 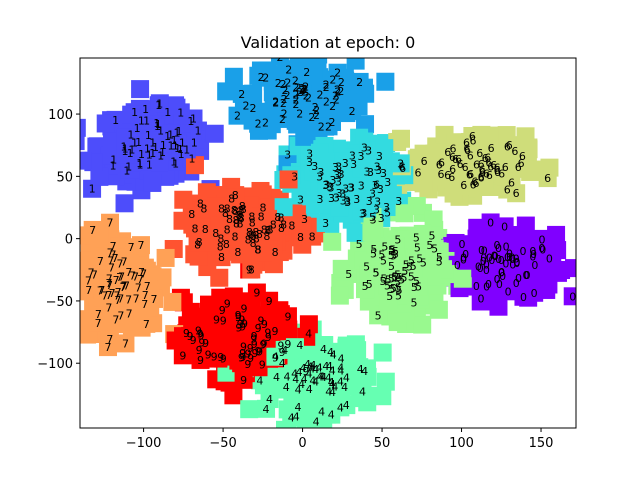 What do you see at coordinates (60, 115) in the screenshot?
I see `y-tick-label: 100` at bounding box center [60, 115].